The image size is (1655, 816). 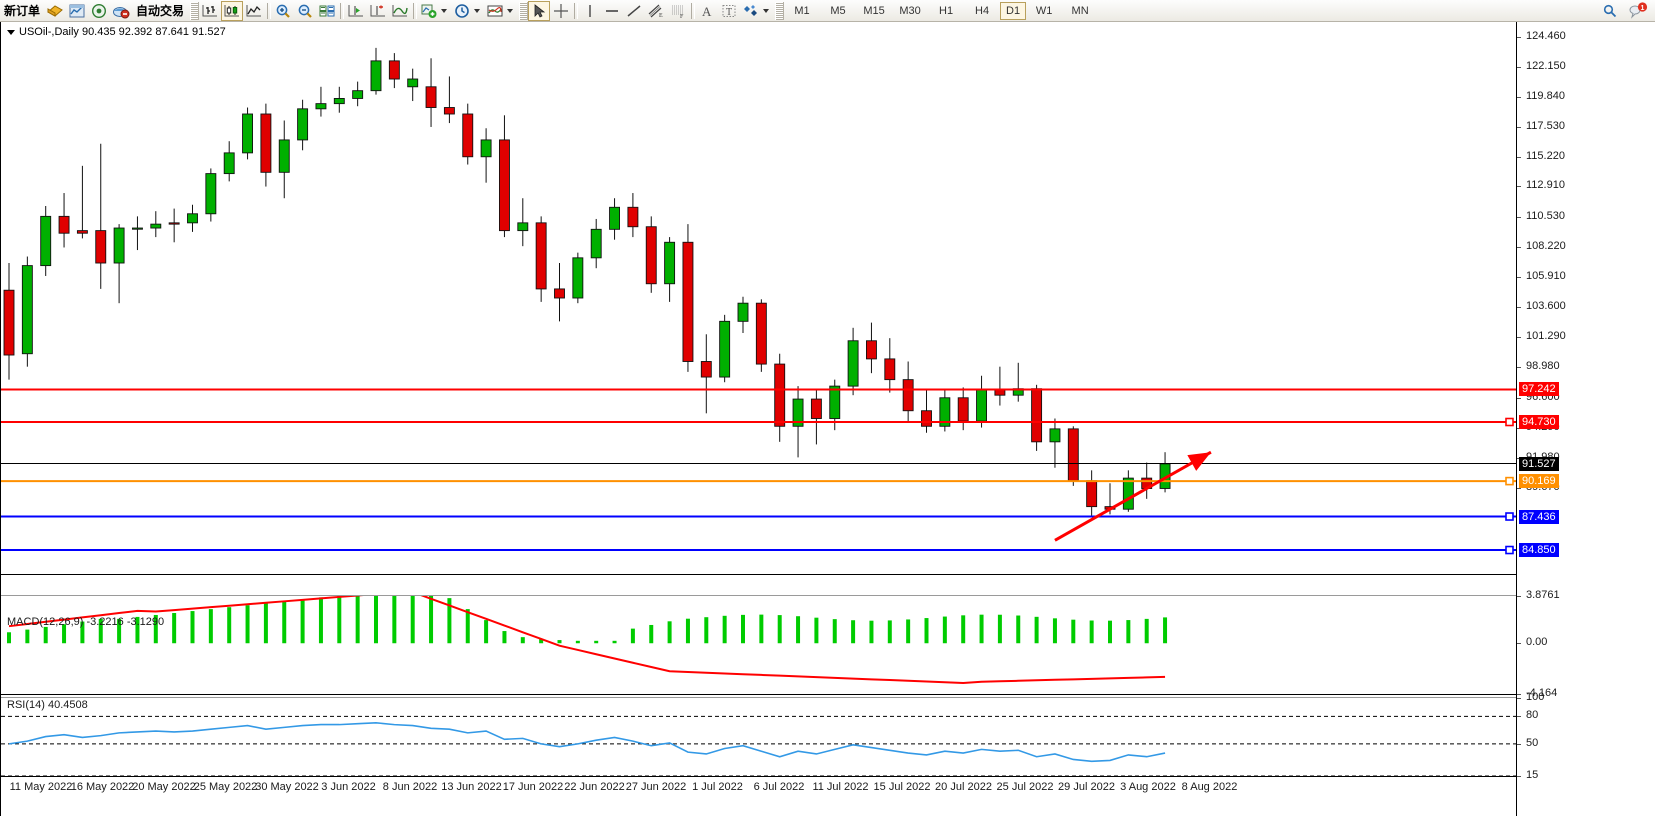 I want to click on date-axis-tick-label: 25 Jul 2022, so click(x=1025, y=787).